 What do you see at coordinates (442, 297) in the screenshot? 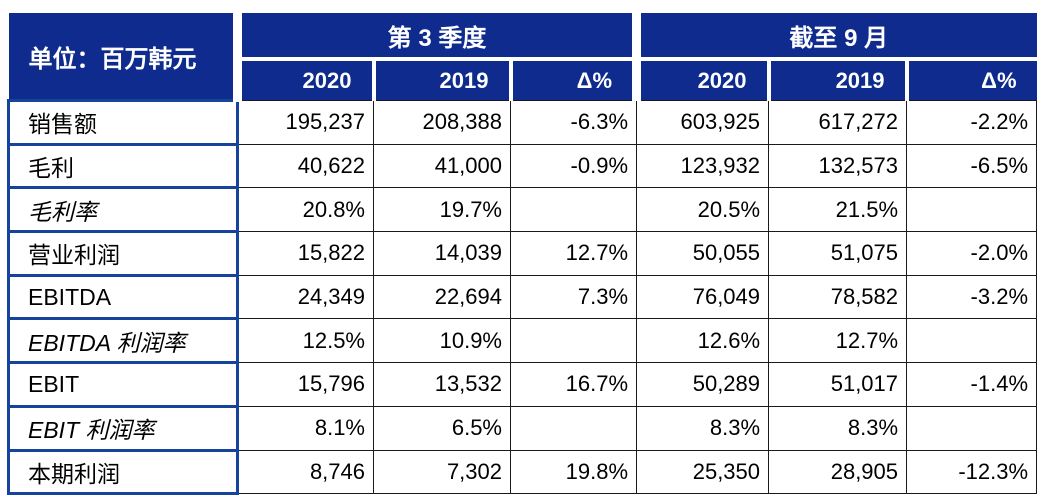
I see `data-cell: 22,694` at bounding box center [442, 297].